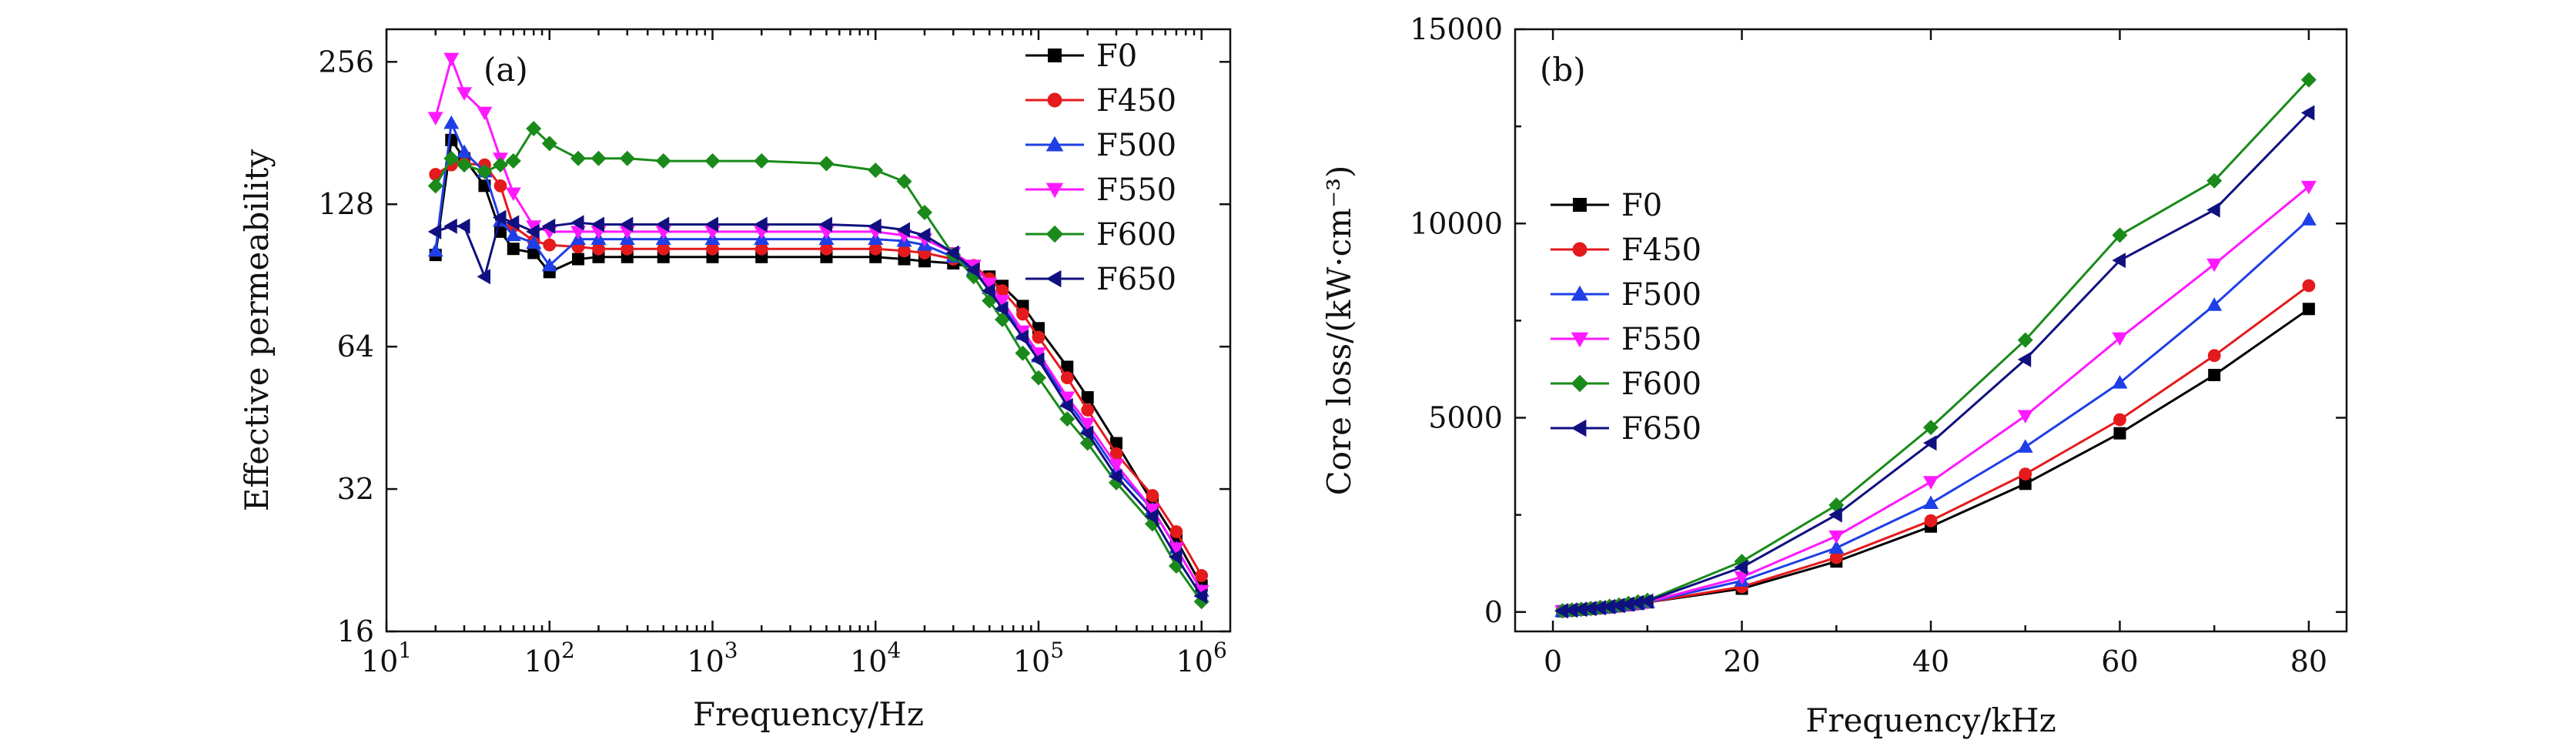  I want to click on legend-label: F550, so click(1661, 339).